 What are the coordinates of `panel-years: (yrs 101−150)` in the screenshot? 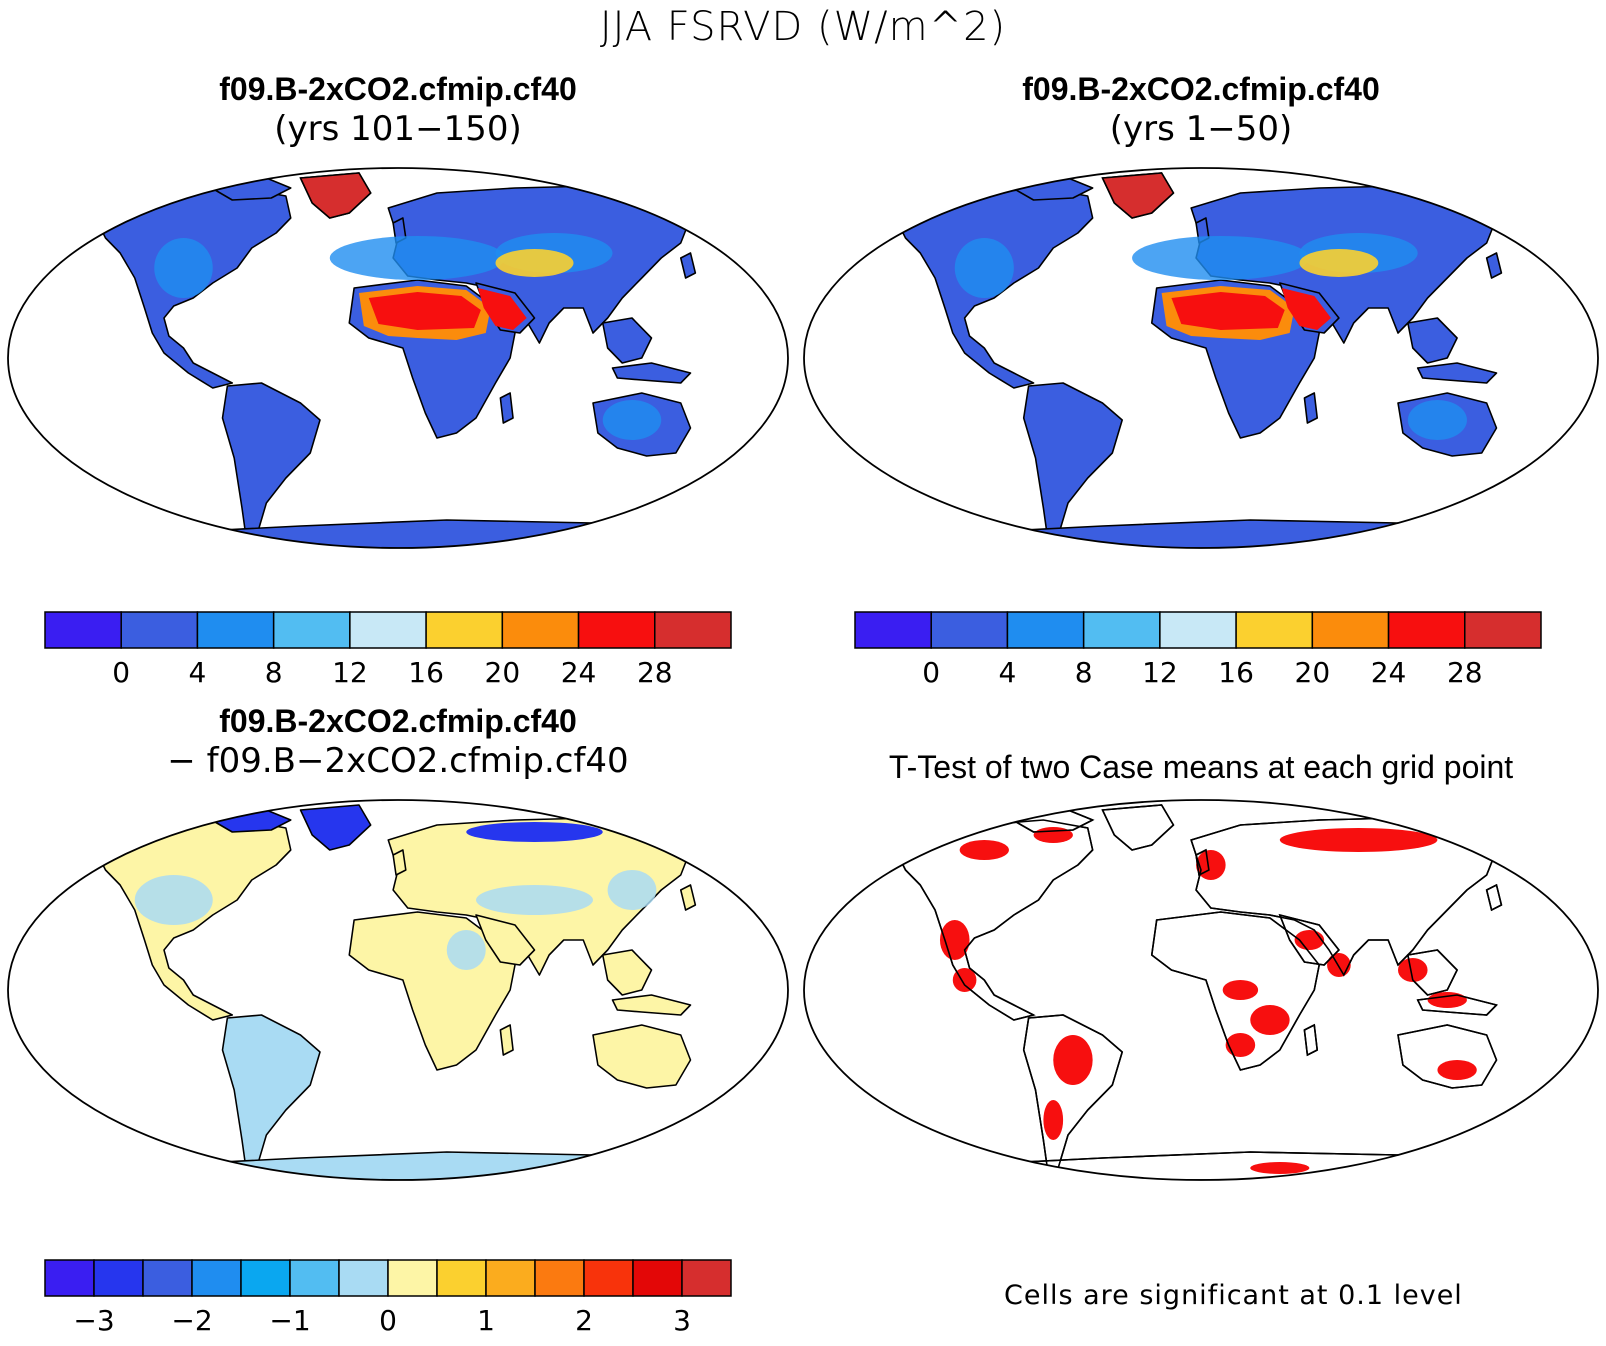 It's located at (398, 129).